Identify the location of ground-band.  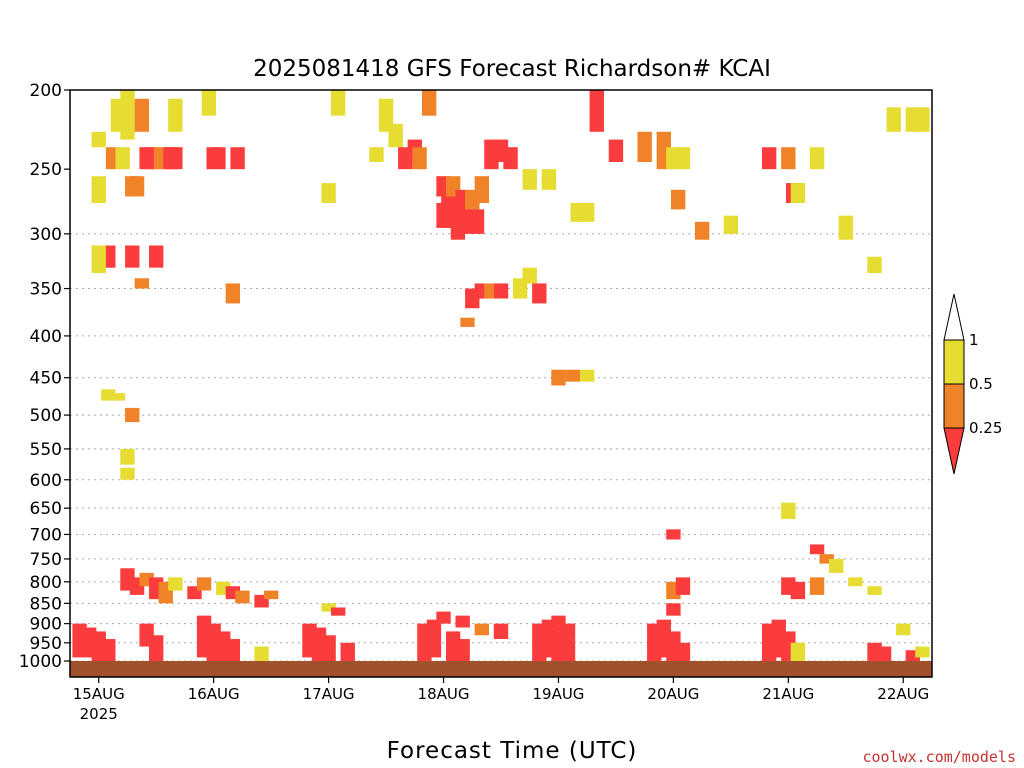
(501, 669).